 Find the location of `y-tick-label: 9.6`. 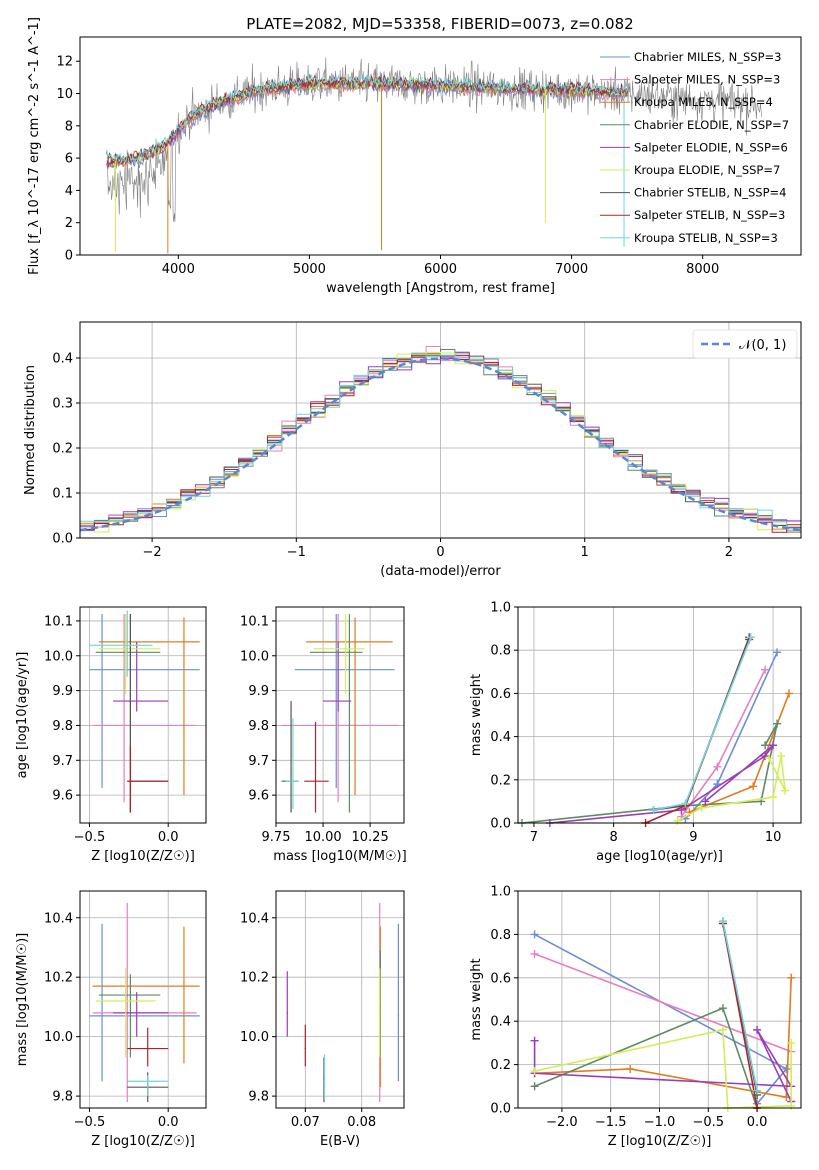

y-tick-label: 9.6 is located at coordinates (62, 796).